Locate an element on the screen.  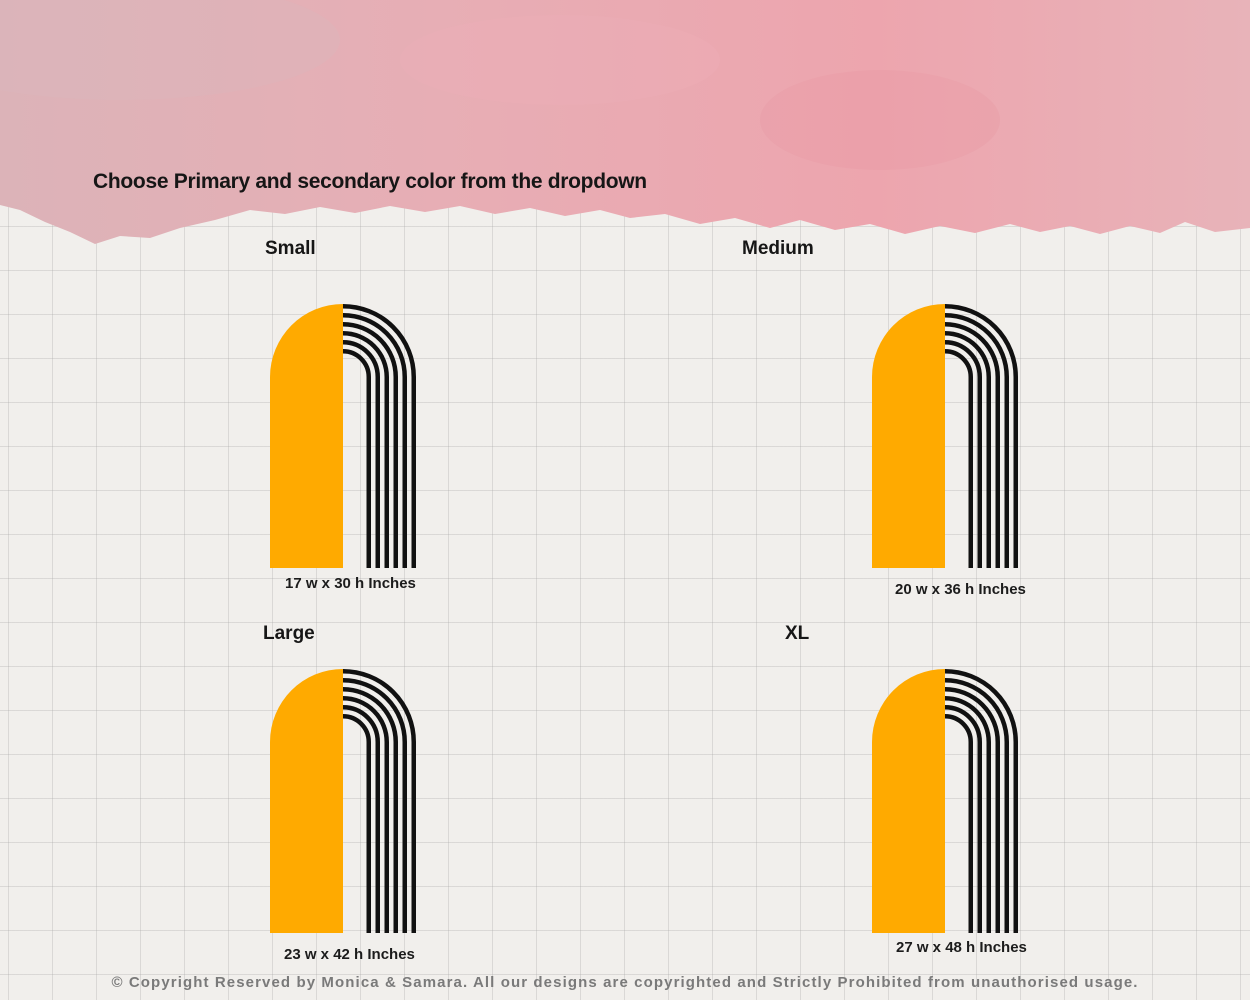
dimensions-medium: 20 w x 36 h Inches is located at coordinates (960, 589).